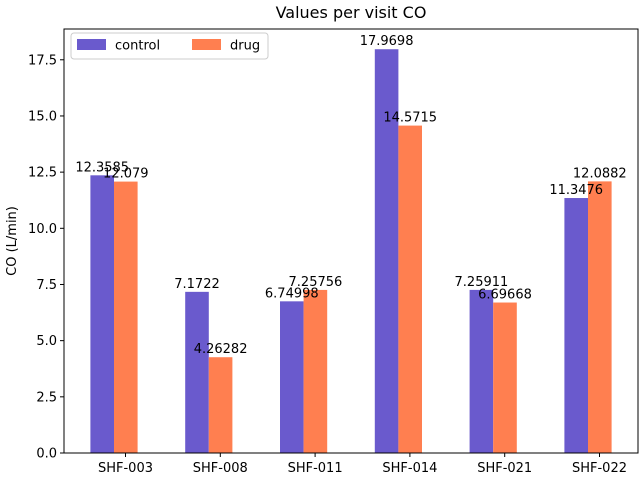  Describe the element at coordinates (91, 44) in the screenshot. I see `legend-swatch-control` at that location.